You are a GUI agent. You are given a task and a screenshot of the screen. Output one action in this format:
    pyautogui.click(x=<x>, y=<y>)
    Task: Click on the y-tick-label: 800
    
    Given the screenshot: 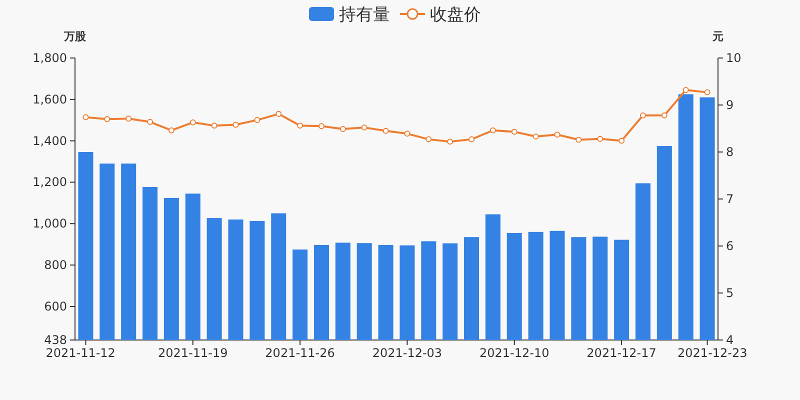 What is the action you would take?
    pyautogui.click(x=55, y=265)
    